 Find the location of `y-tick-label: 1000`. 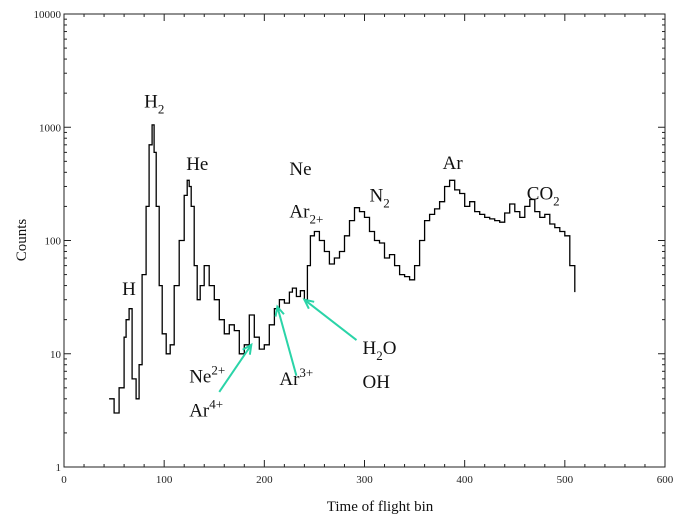

y-tick-label: 1000 is located at coordinates (50, 128).